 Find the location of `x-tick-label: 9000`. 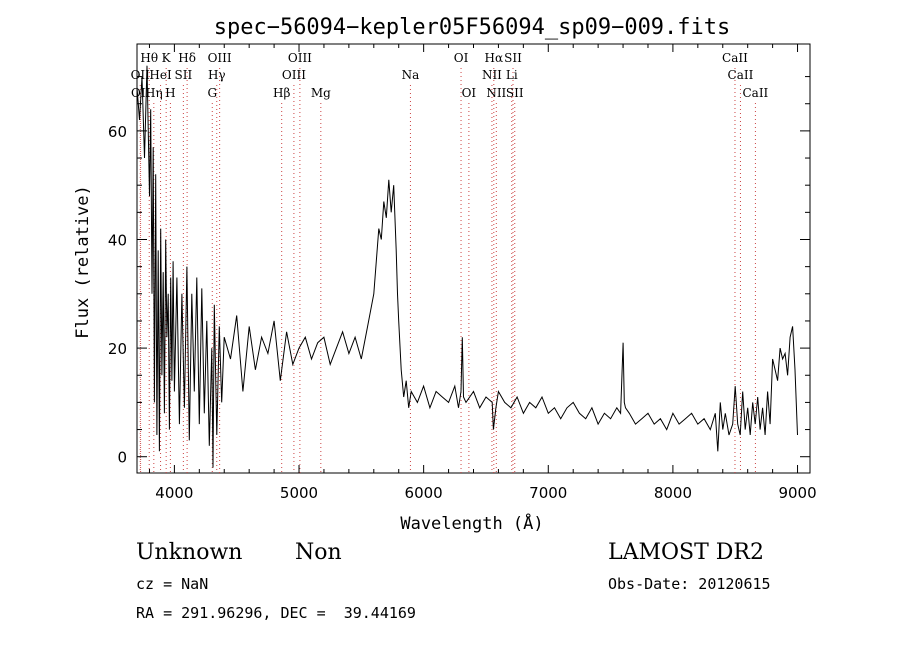

x-tick-label: 9000 is located at coordinates (797, 493).